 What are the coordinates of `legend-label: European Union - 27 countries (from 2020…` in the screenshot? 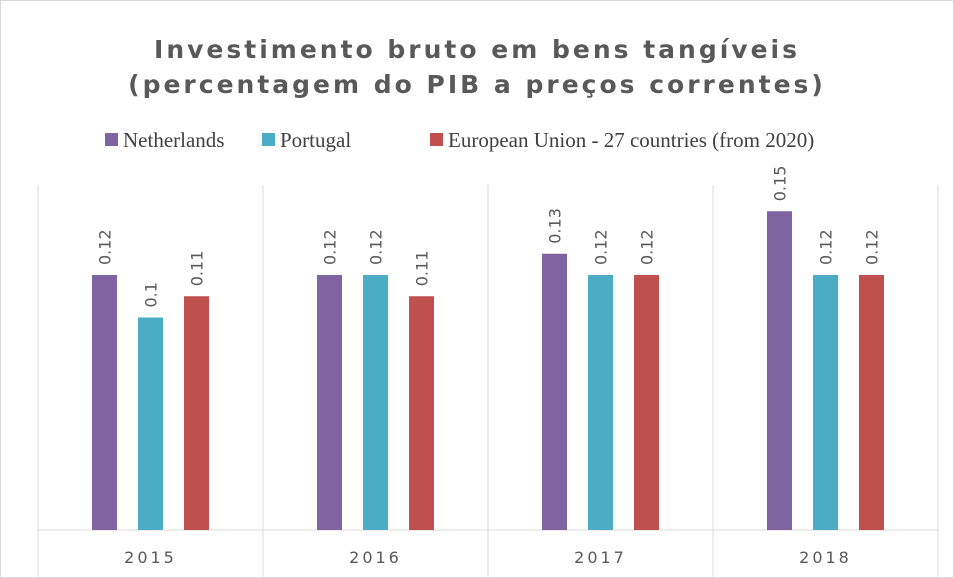 It's located at (631, 140).